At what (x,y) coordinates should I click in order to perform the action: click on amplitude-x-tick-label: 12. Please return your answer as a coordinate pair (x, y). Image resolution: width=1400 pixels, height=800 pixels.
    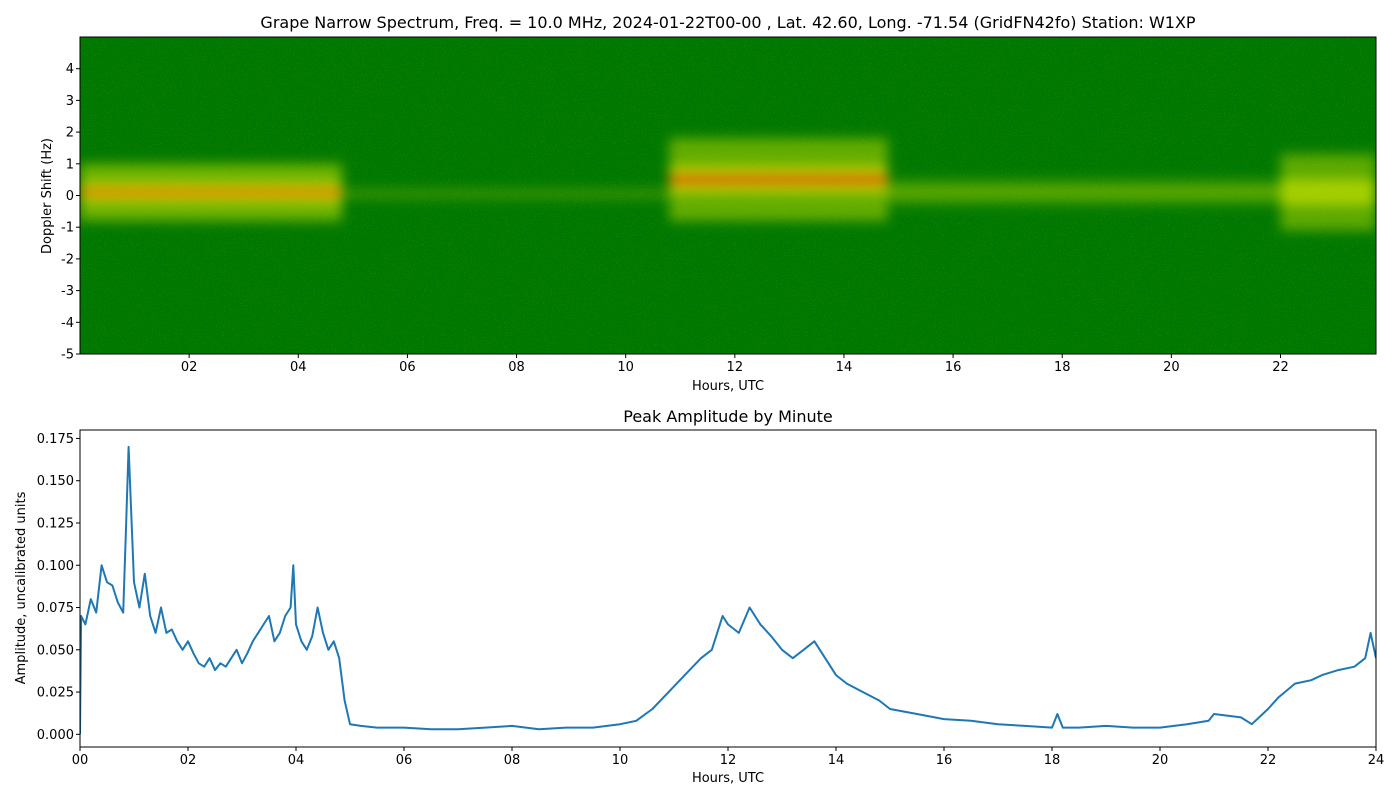
    Looking at the image, I should click on (728, 760).